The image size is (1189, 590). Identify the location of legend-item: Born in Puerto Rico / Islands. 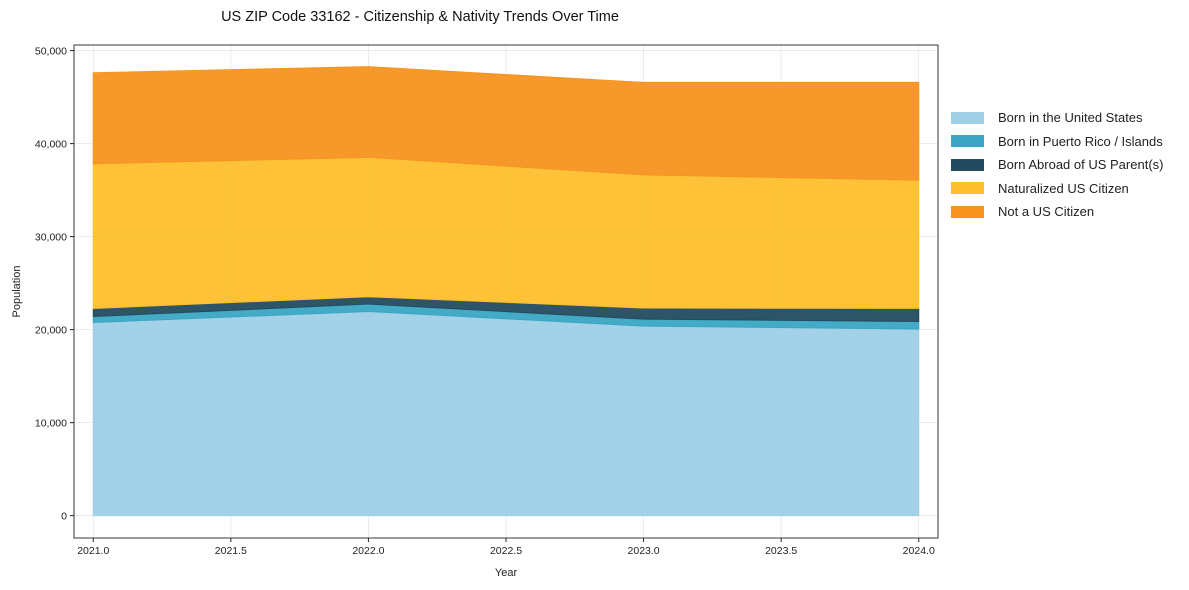
(1057, 142).